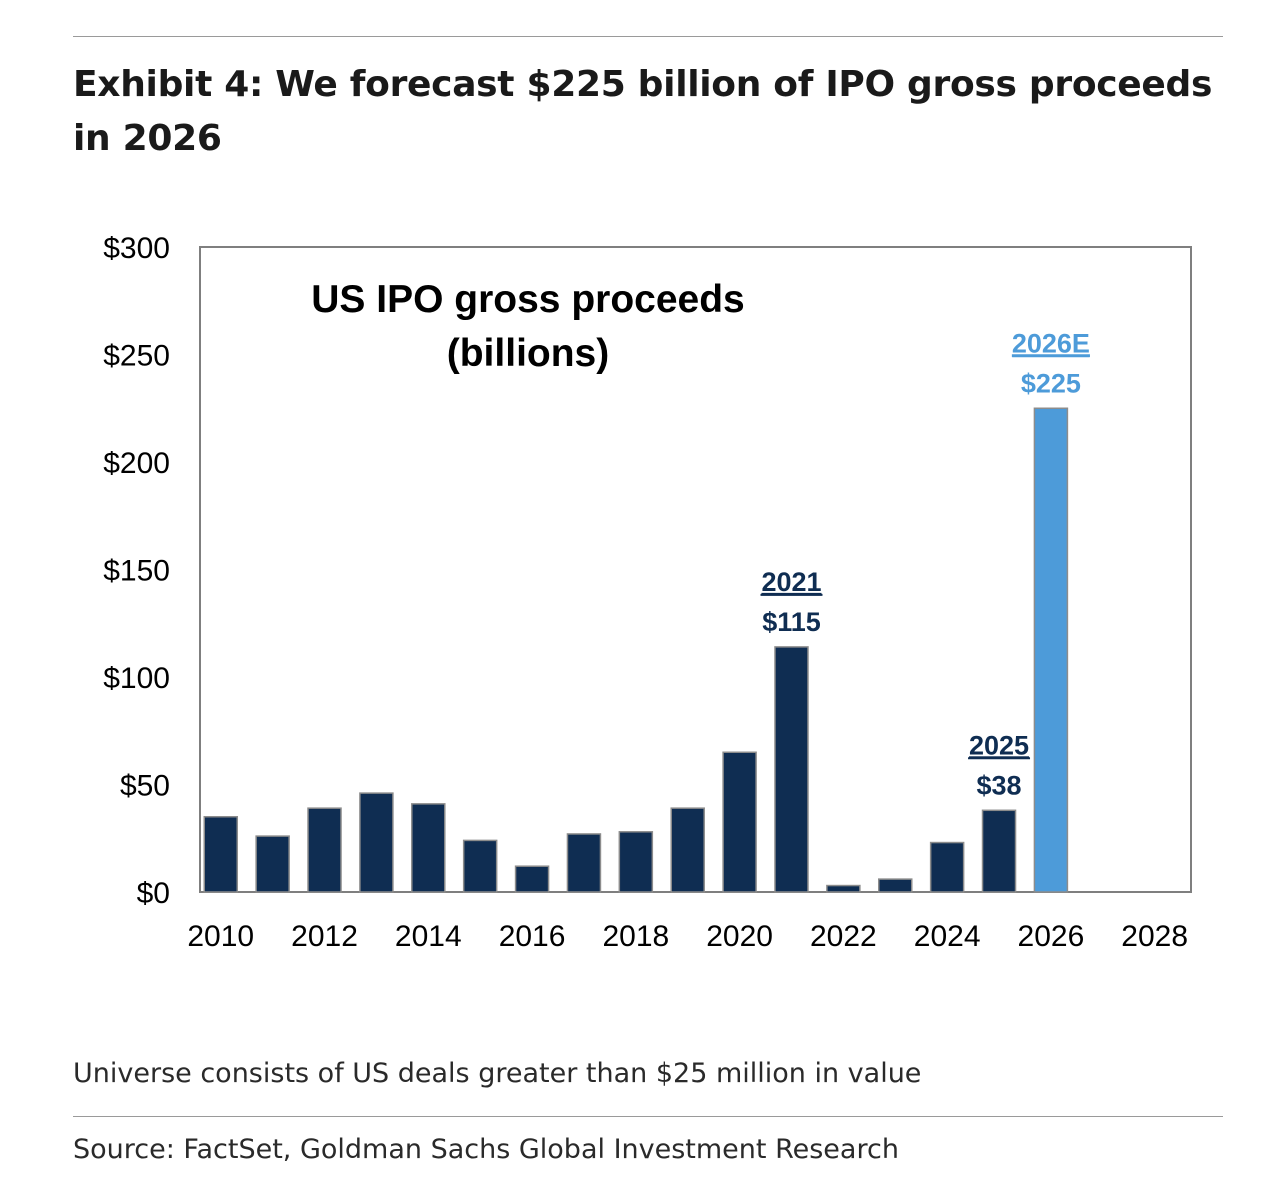  I want to click on chart-title-line-1: US IPO gross proceeds, so click(527, 299).